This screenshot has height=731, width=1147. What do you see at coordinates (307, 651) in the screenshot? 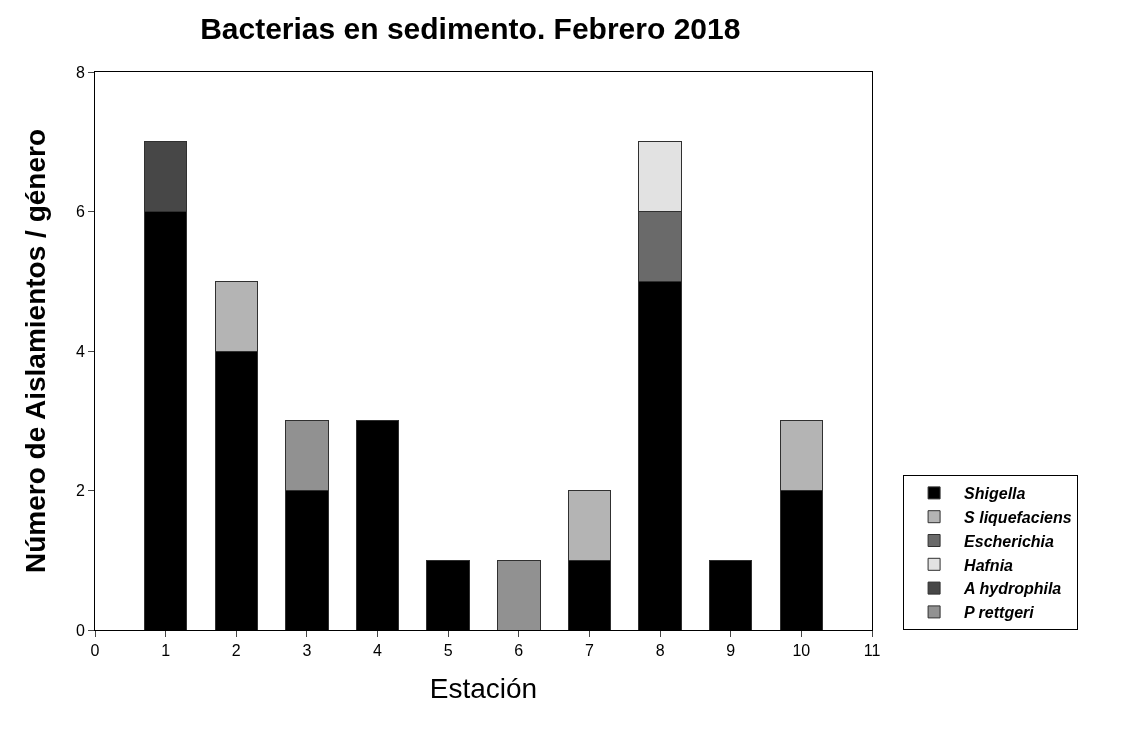
I see `x-tick-label: 3` at bounding box center [307, 651].